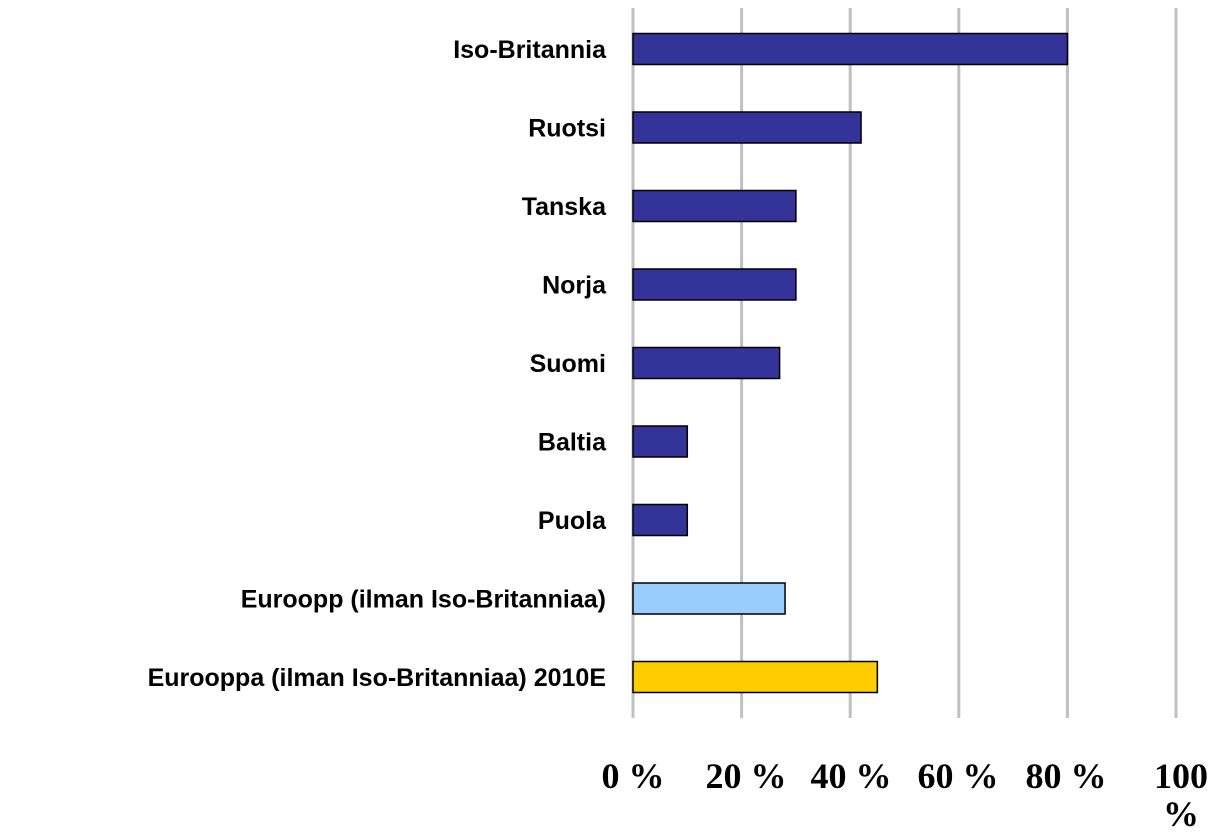 The image size is (1209, 832). What do you see at coordinates (958, 776) in the screenshot?
I see `x-tick-label-3: 60 %` at bounding box center [958, 776].